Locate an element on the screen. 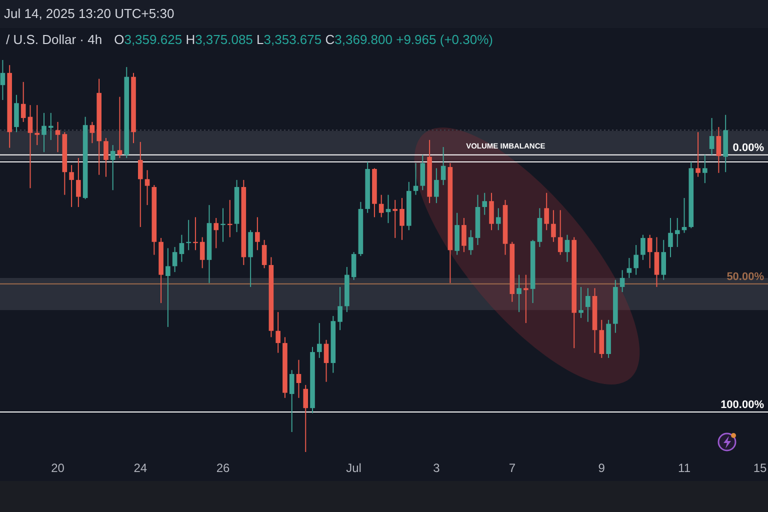 This screenshot has height=512, width=768. x-tick-label: Jul is located at coordinates (354, 468).